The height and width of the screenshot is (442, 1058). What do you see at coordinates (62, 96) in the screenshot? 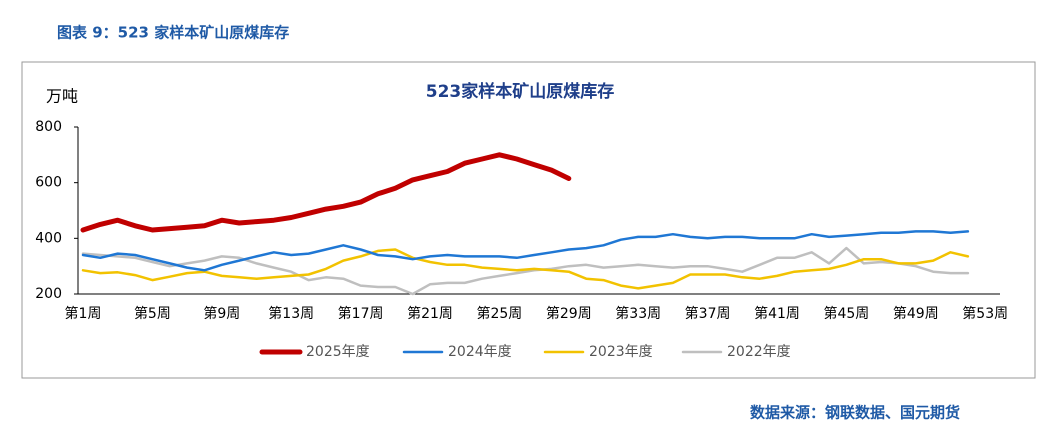
I see `y-axis-label: 万吨` at bounding box center [62, 96].